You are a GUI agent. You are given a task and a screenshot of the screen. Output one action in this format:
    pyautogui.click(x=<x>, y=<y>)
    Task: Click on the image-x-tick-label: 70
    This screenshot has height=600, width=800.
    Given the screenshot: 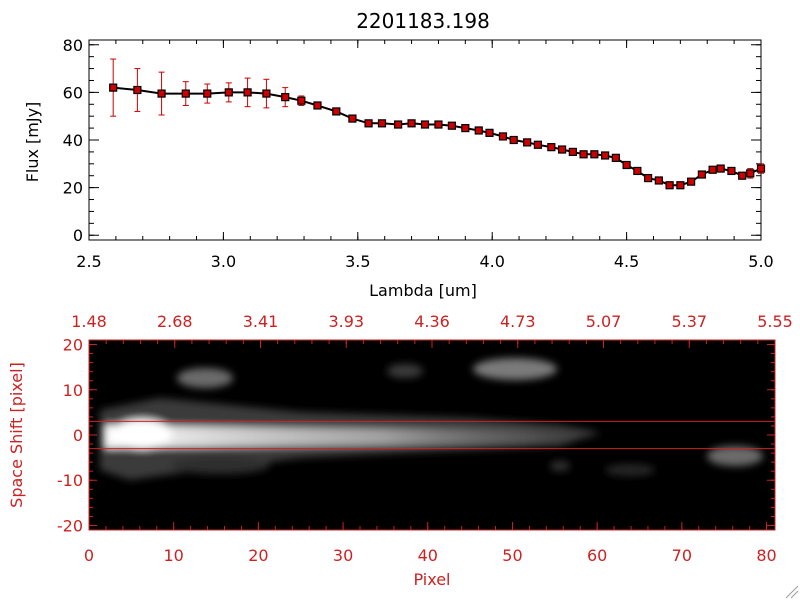 What is the action you would take?
    pyautogui.click(x=682, y=555)
    